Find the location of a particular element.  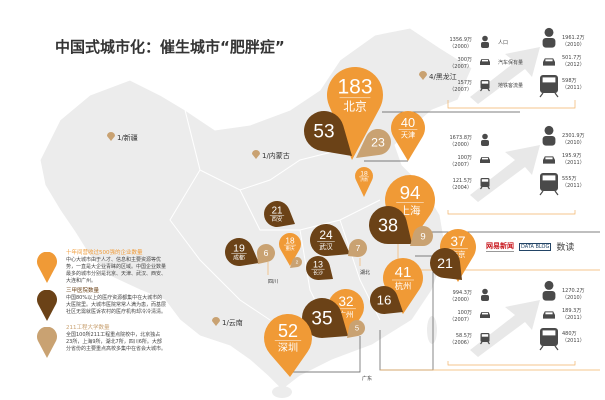

region-label: 1/云南 is located at coordinates (232, 322).